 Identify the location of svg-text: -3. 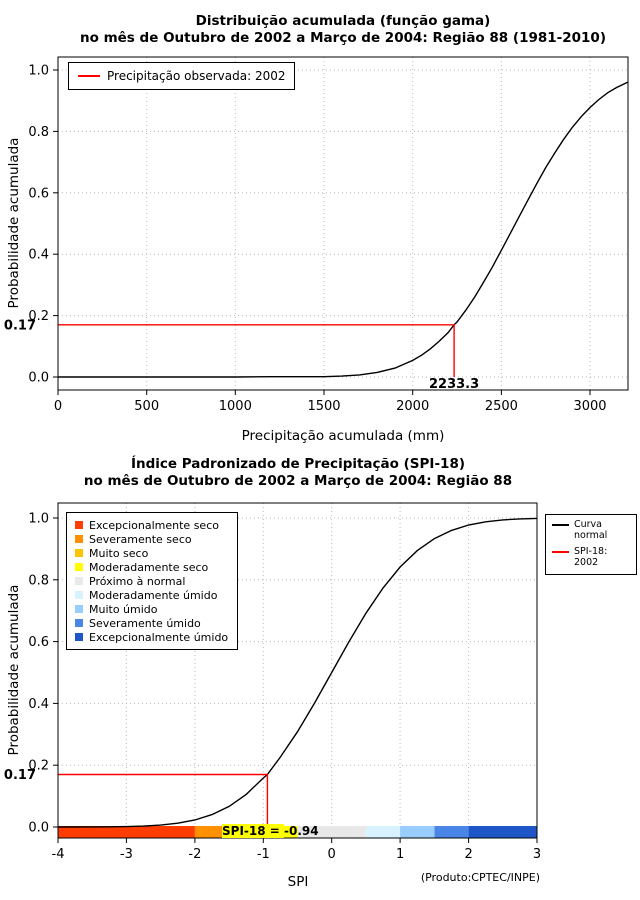
(126, 854).